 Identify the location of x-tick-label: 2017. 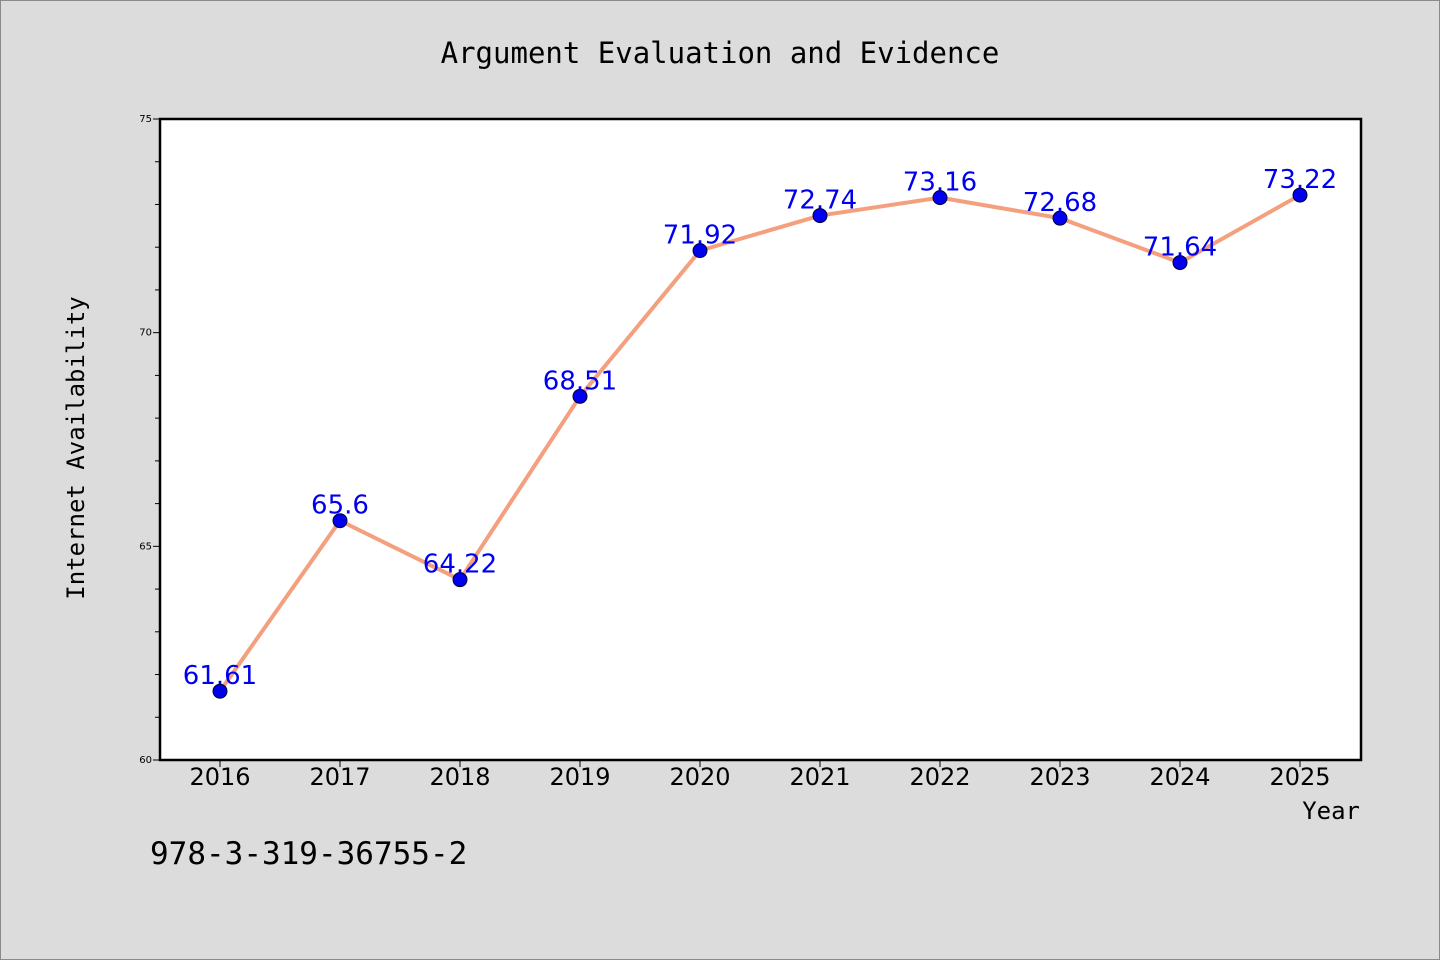
(339, 777).